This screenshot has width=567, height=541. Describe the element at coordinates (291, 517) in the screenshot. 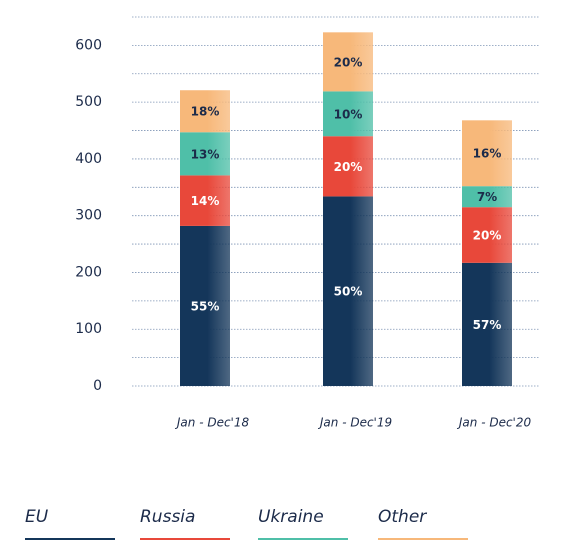

I see `legend-label: Ukraine` at that location.